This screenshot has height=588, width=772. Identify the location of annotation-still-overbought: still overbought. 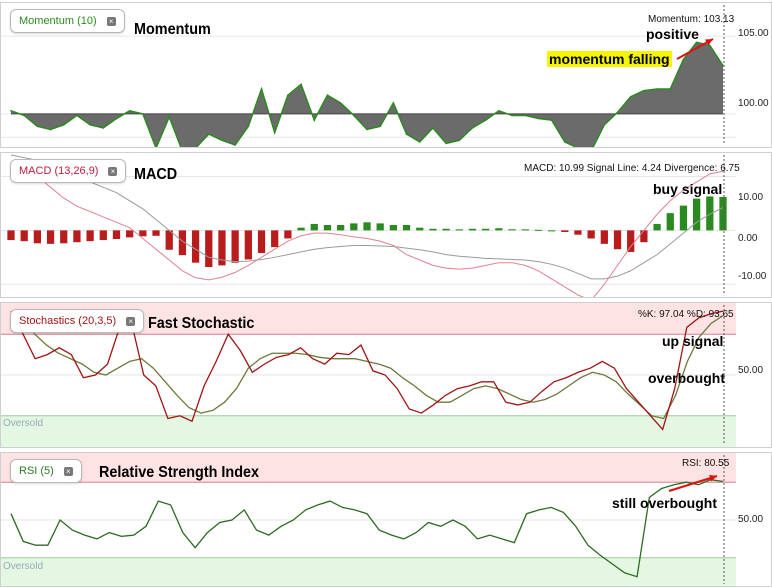
(664, 503).